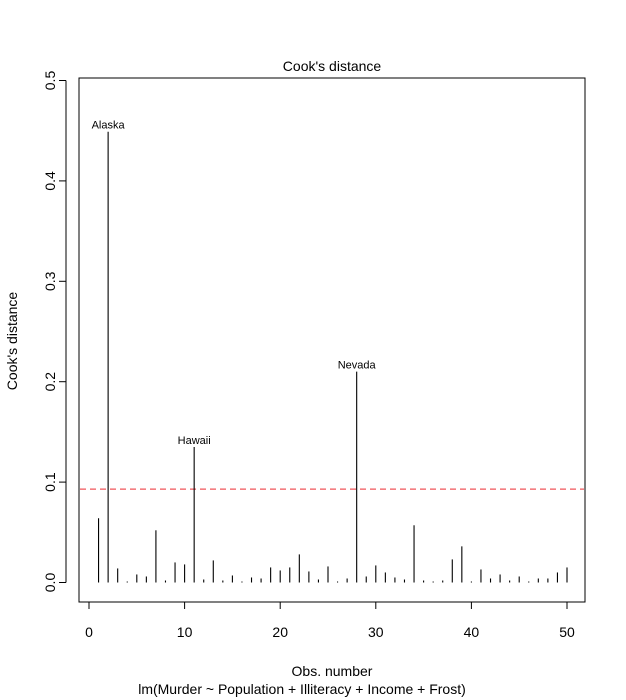 This screenshot has width=626, height=700. I want to click on x-tick-label: 30, so click(376, 632).